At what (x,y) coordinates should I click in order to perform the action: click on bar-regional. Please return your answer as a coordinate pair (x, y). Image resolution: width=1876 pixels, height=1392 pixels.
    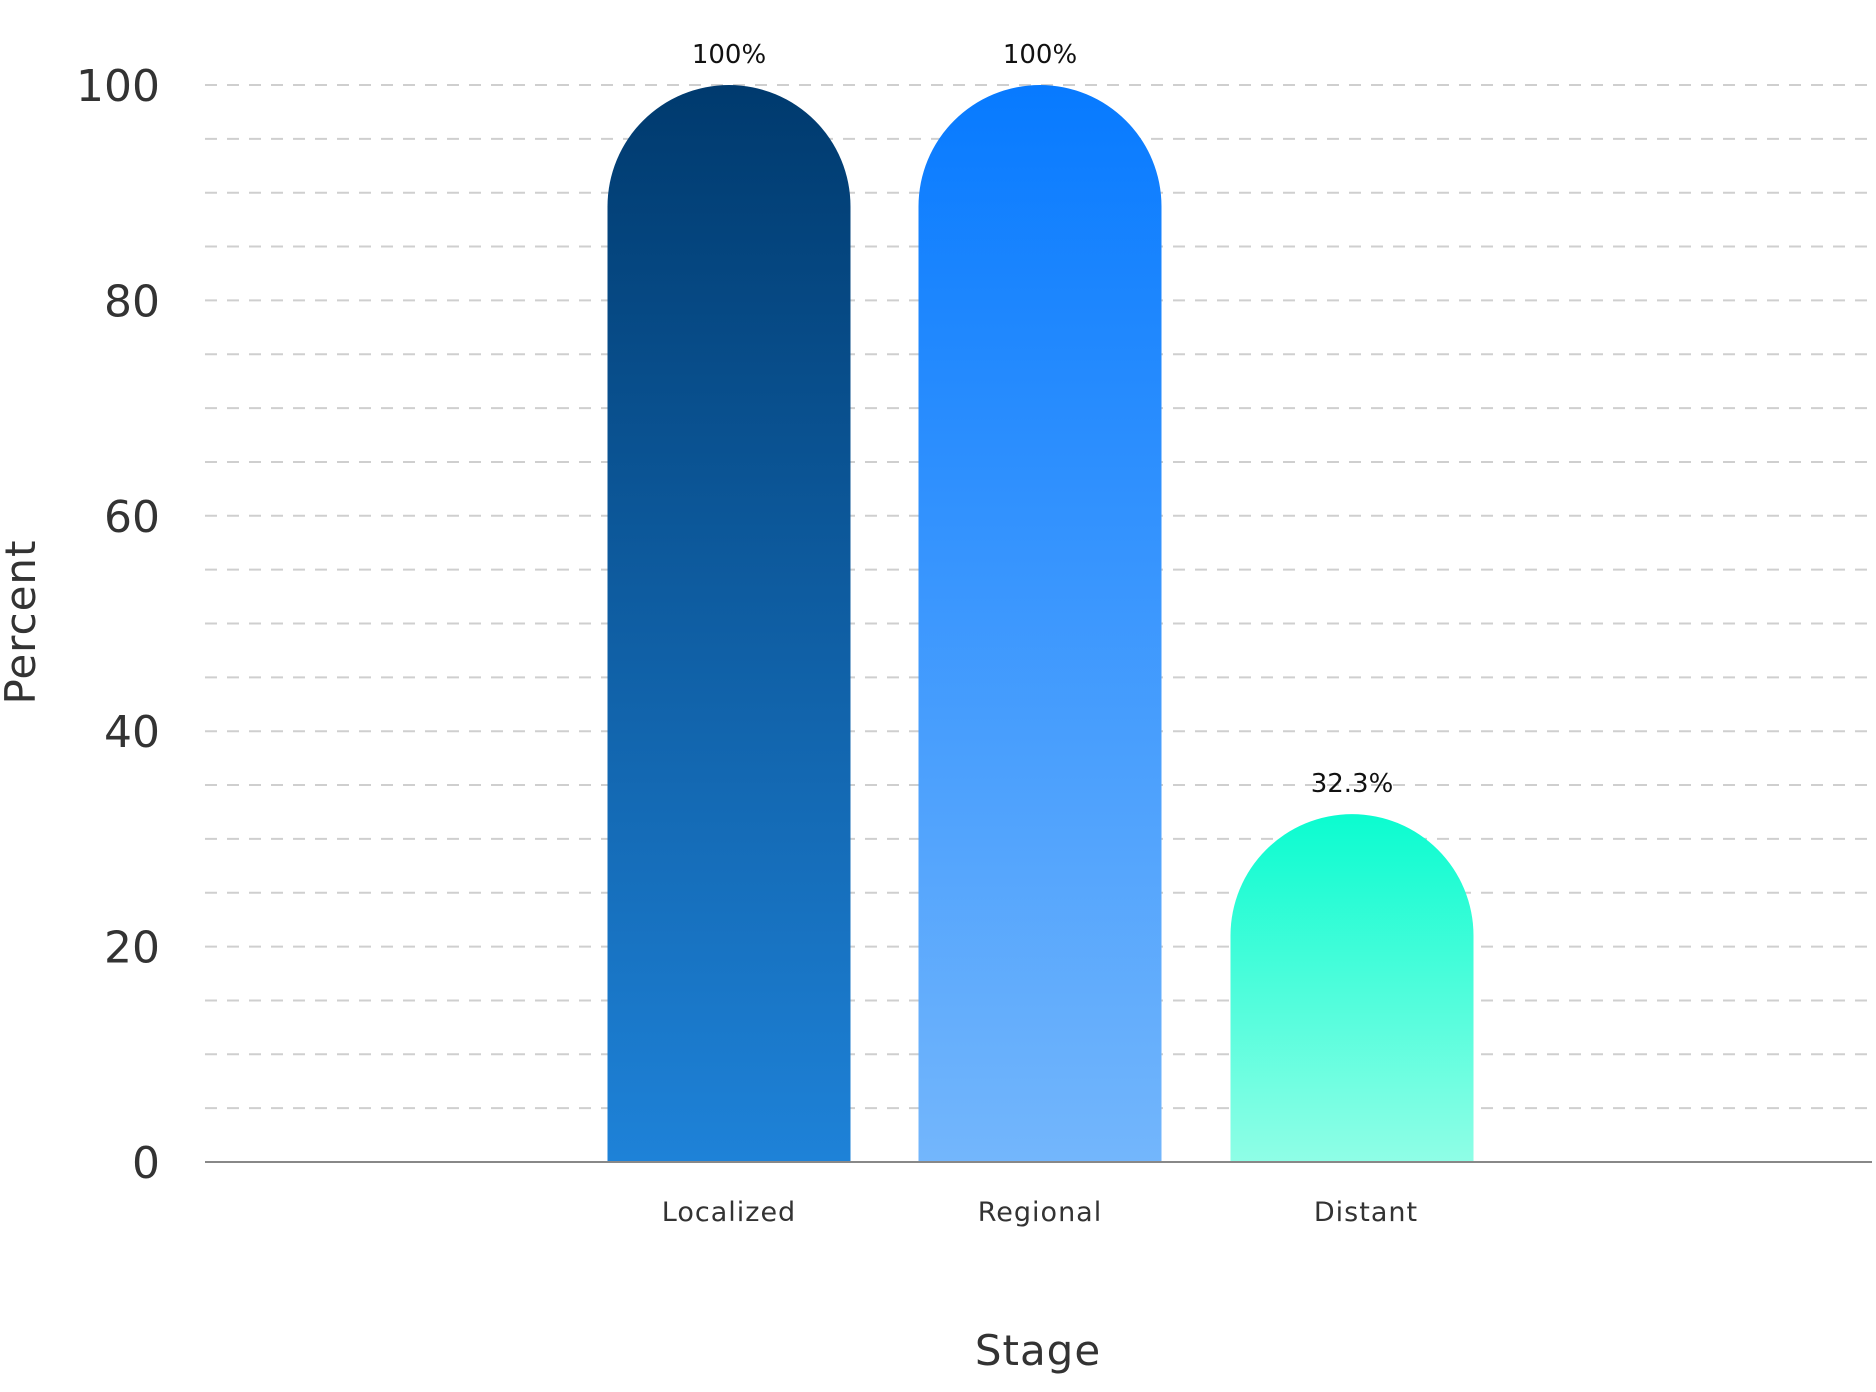
    Looking at the image, I should click on (1040, 623).